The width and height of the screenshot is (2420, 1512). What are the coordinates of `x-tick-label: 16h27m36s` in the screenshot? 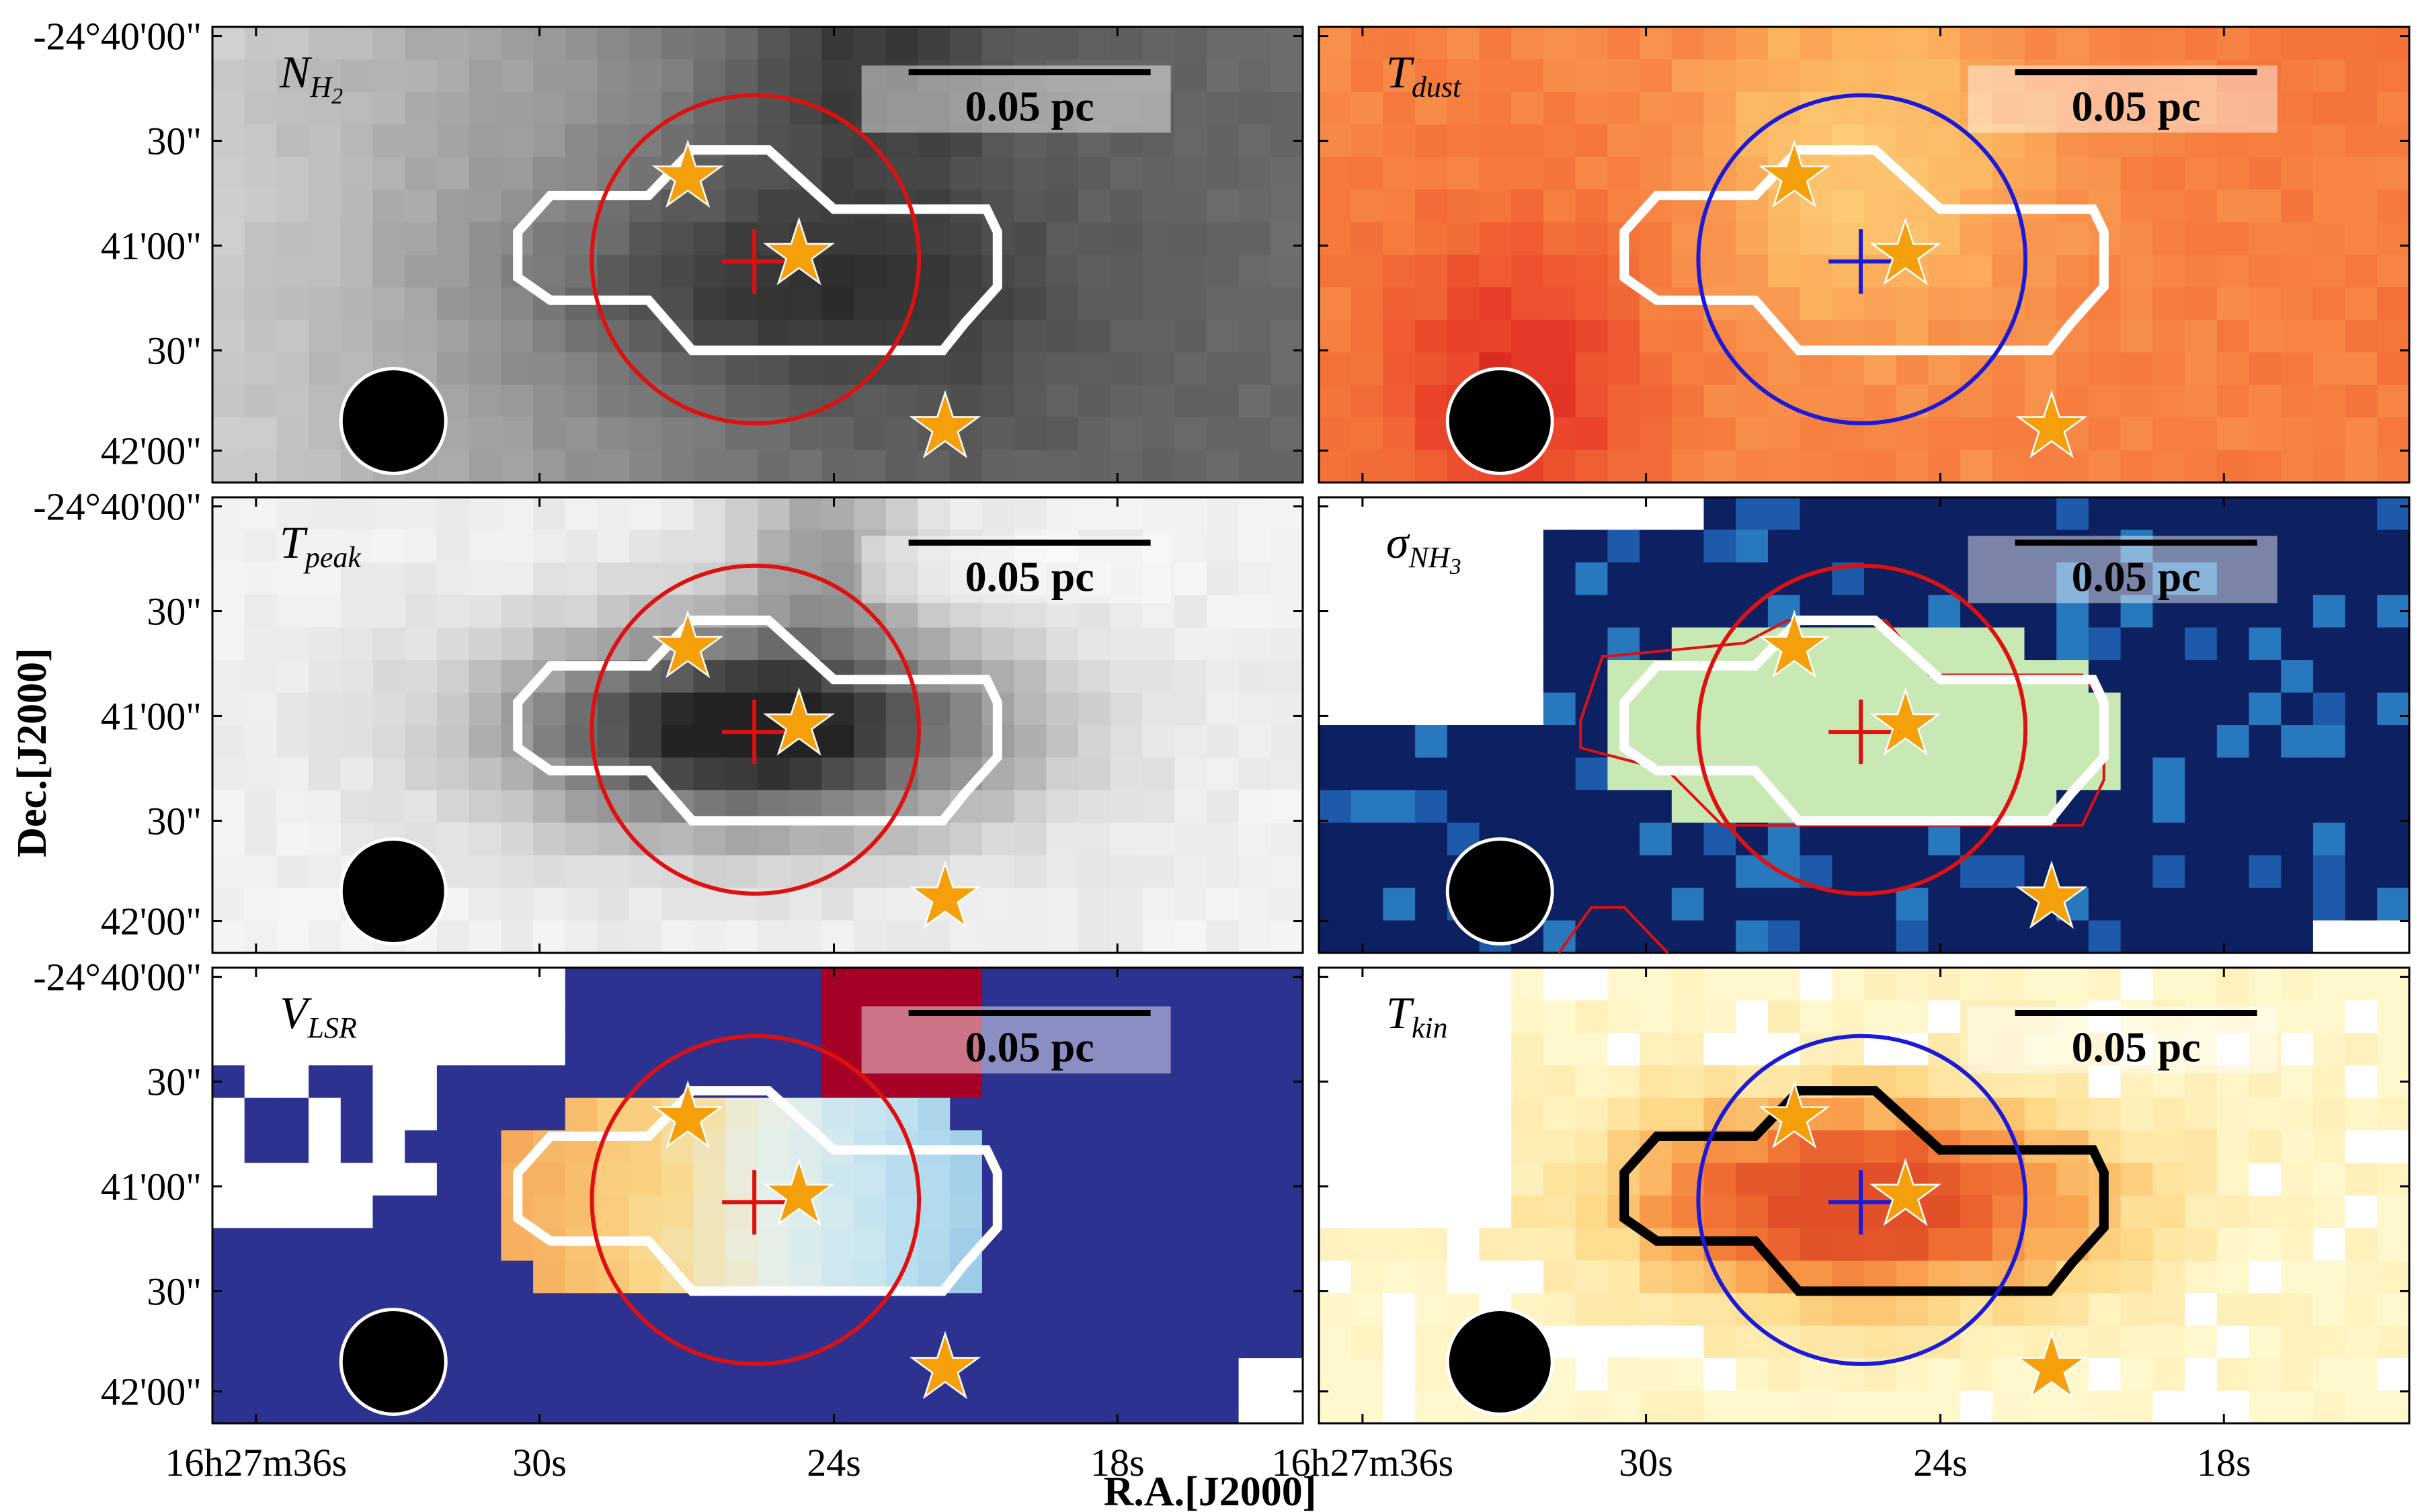 It's located at (1363, 1463).